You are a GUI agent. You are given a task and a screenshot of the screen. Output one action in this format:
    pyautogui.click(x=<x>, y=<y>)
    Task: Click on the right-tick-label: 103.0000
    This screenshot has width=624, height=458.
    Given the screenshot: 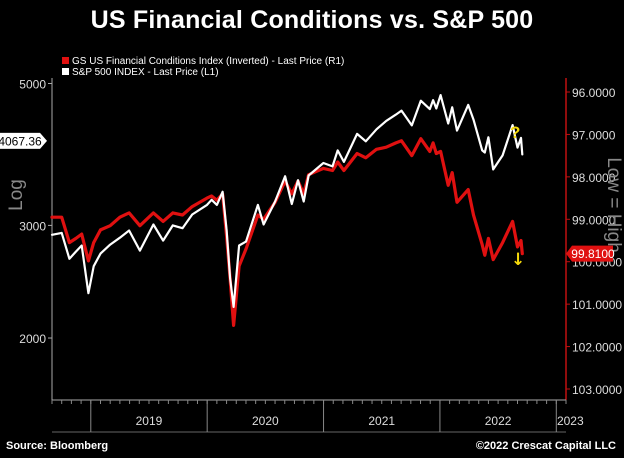 What is the action you would take?
    pyautogui.click(x=597, y=390)
    